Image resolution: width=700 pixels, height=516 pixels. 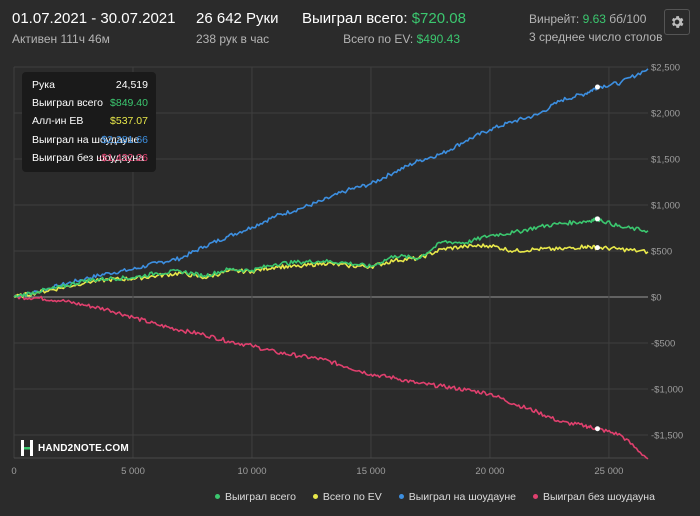 I want to click on legend-item-non-showdown: Выиграл без шоудауна, so click(x=593, y=496).